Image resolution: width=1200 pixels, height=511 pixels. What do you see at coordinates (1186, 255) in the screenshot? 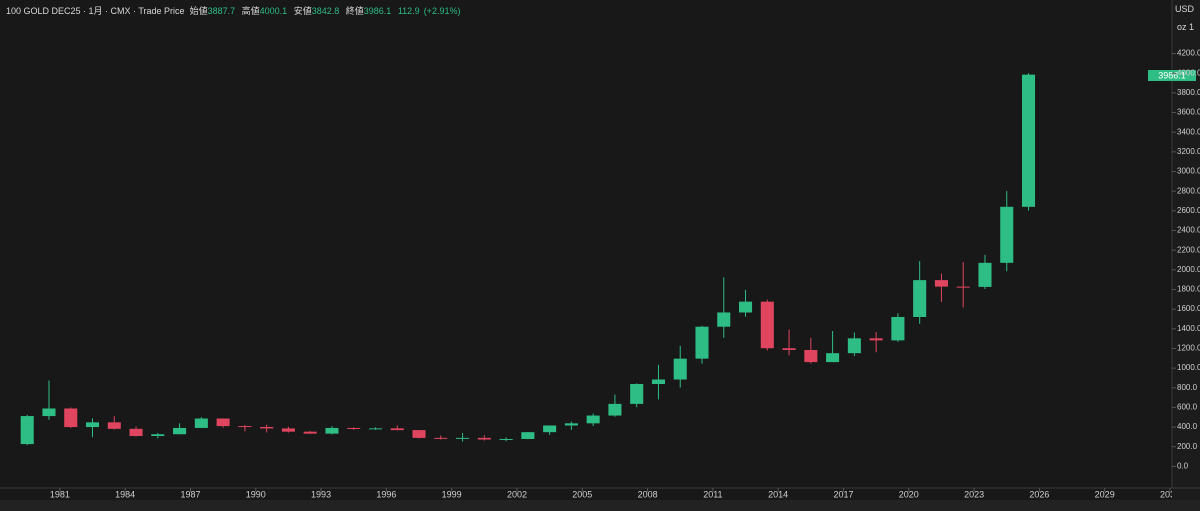
I see `price-axis-panel` at bounding box center [1186, 255].